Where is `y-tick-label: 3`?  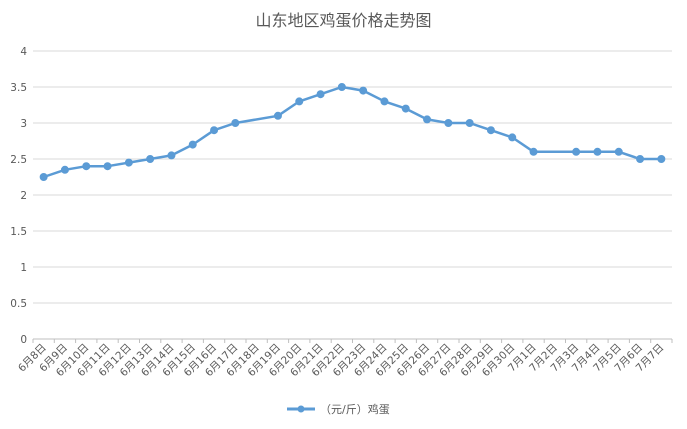
y-tick-label: 3 is located at coordinates (23, 124).